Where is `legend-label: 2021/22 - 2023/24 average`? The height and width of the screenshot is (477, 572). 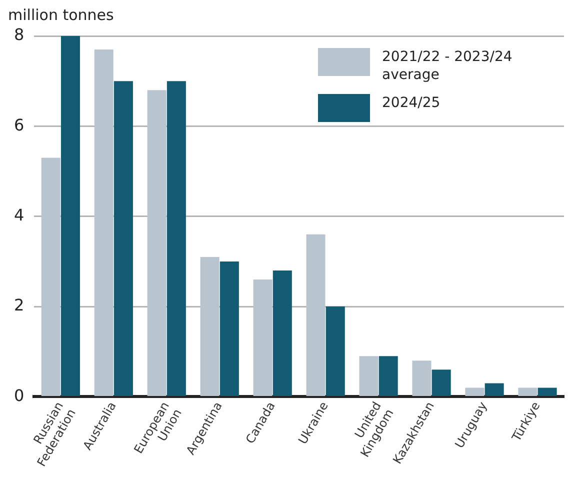
legend-label: 2021/22 - 2023/24 average is located at coordinates (448, 66).